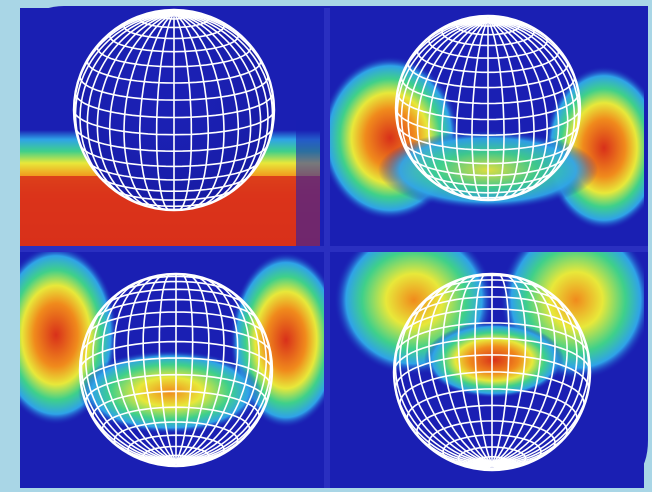 This screenshot has height=492, width=652. What do you see at coordinates (334, 249) in the screenshot?
I see `divider-horizontal` at bounding box center [334, 249].